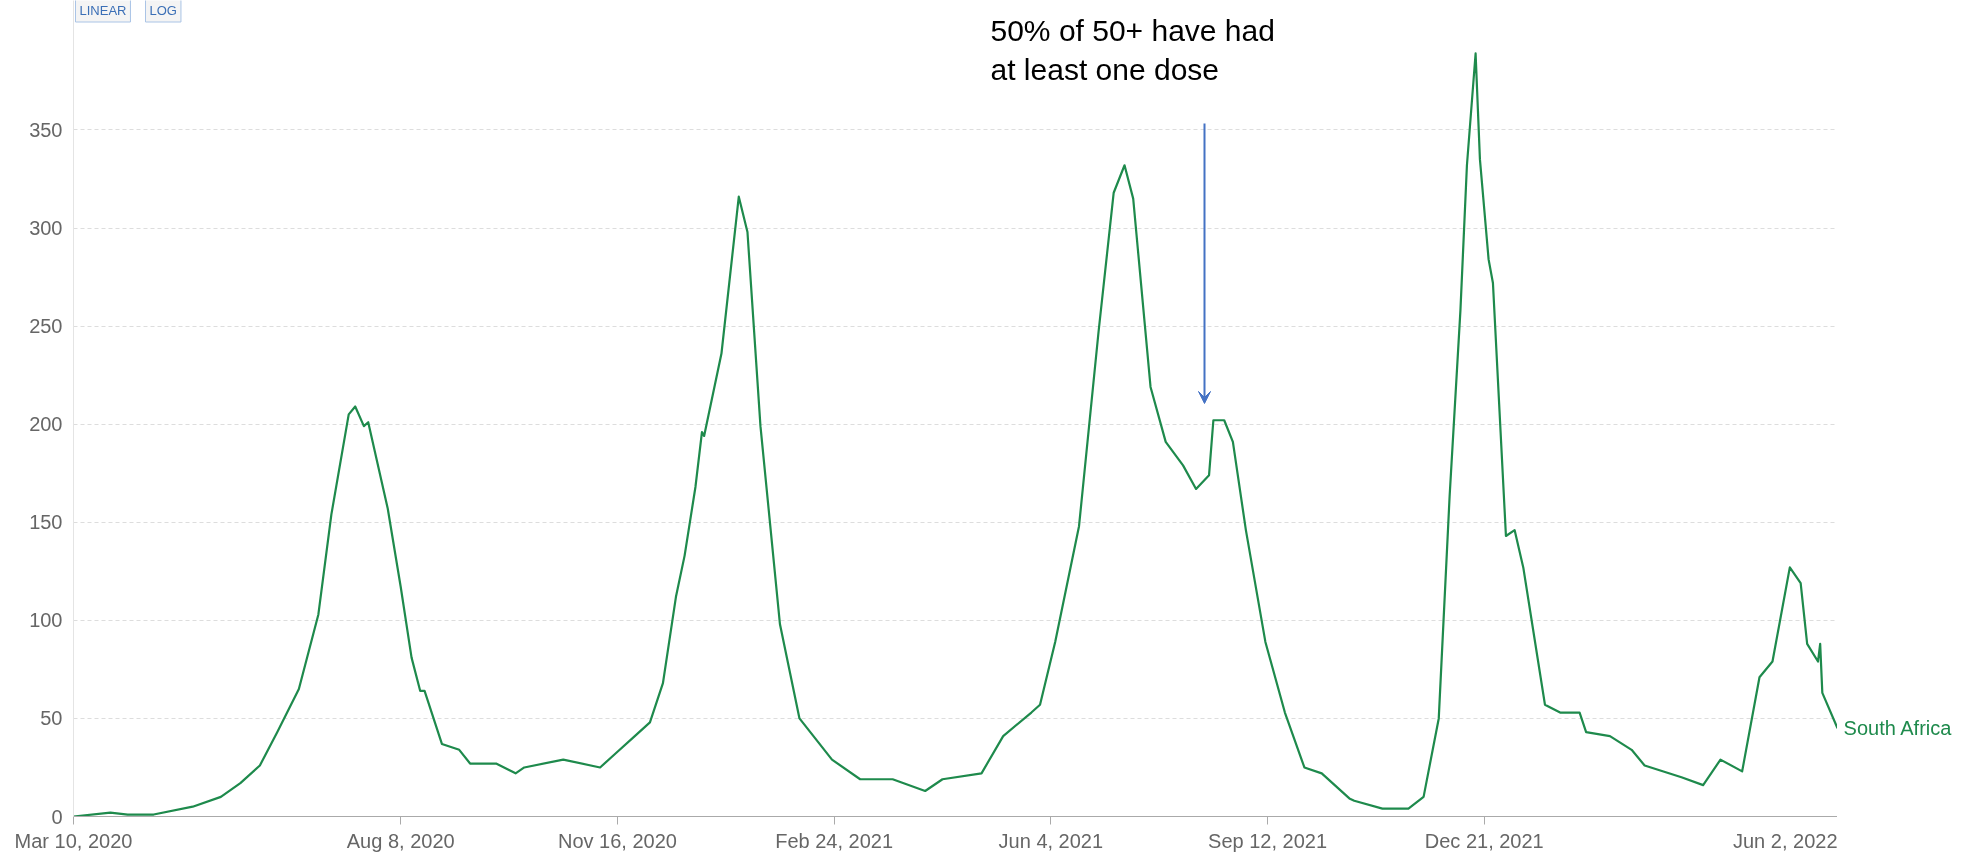 This screenshot has width=1988, height=865. Describe the element at coordinates (57, 816) in the screenshot. I see `y-tick-label: 0` at that location.